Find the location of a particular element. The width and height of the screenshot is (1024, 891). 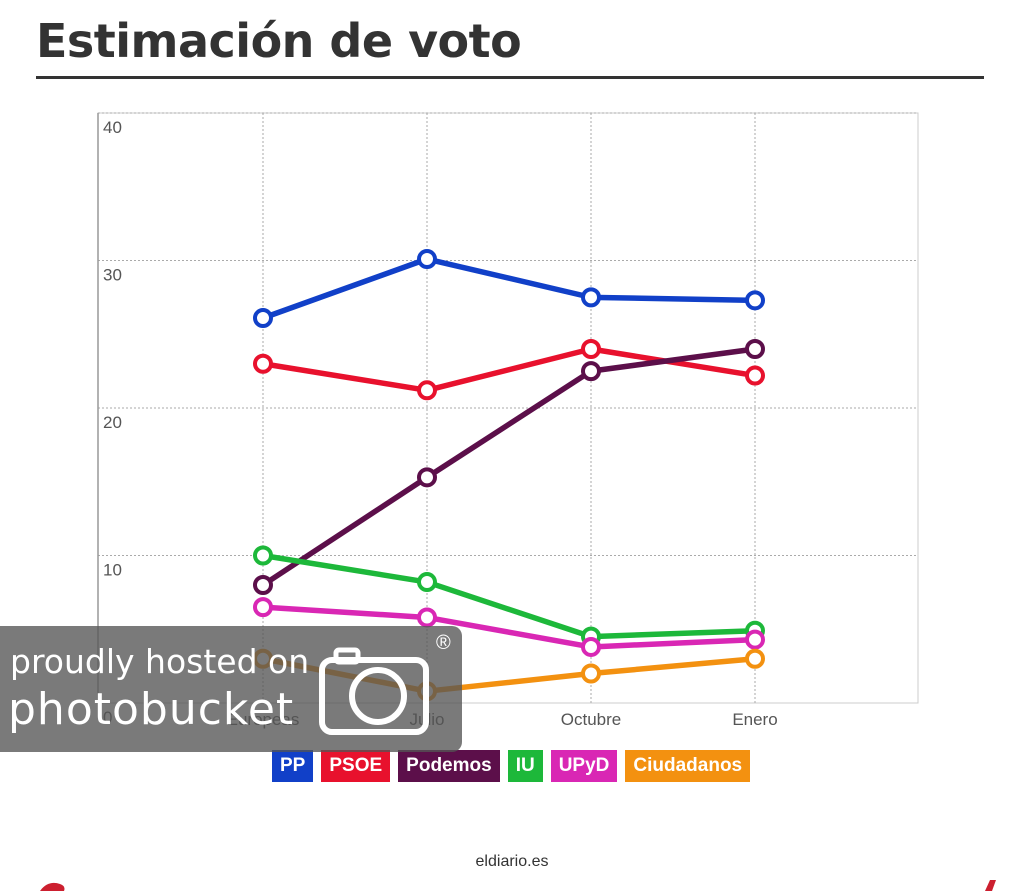

series-line-psoe is located at coordinates (509, 370).